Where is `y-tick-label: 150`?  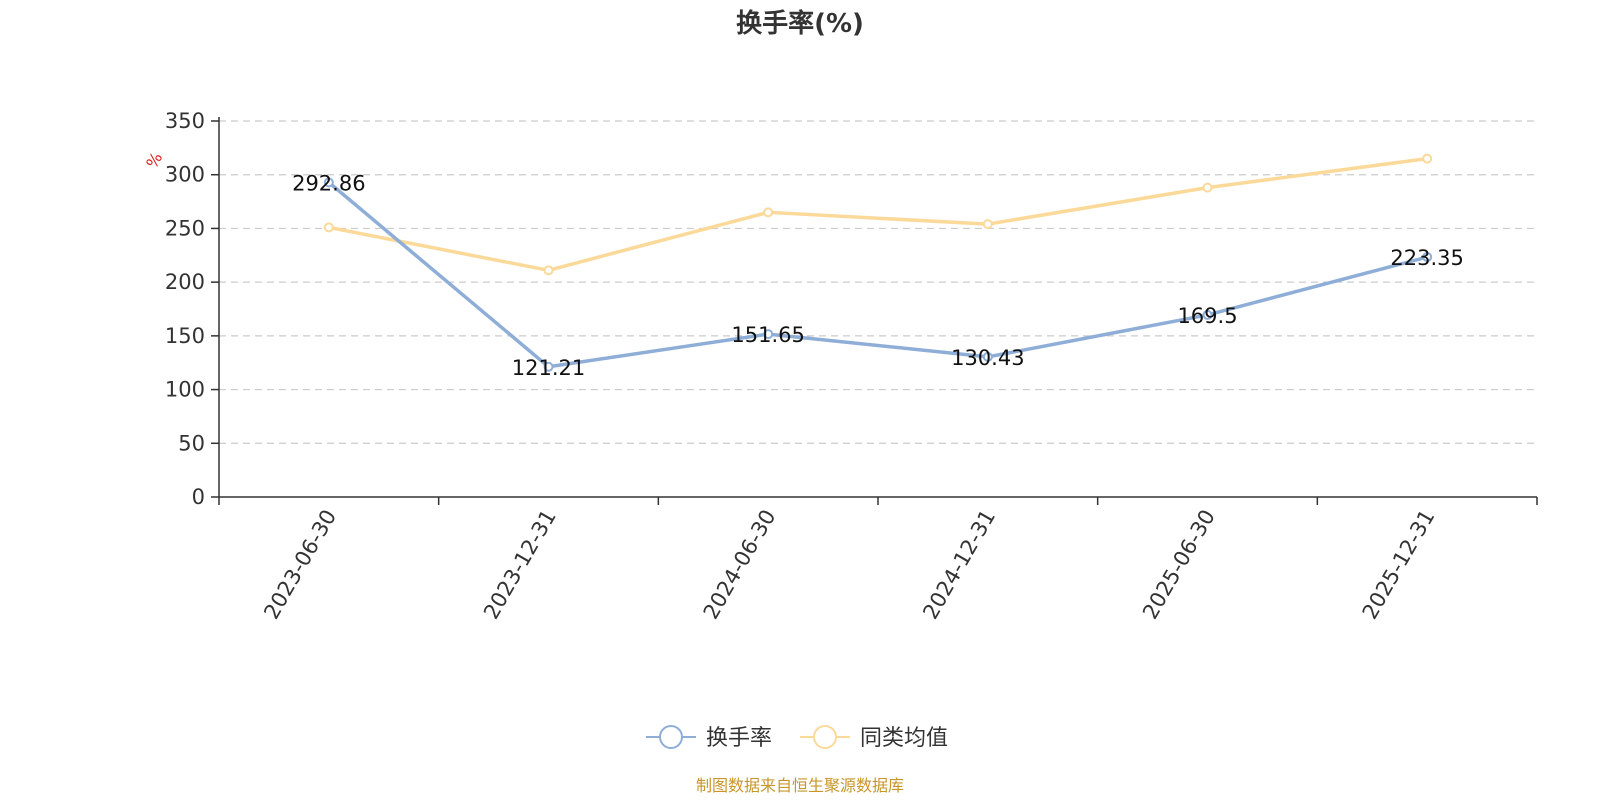
y-tick-label: 150 is located at coordinates (185, 336).